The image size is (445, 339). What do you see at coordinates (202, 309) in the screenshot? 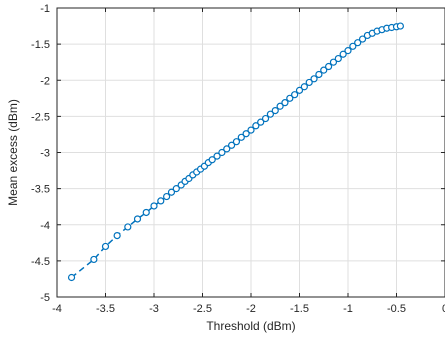
I see `x-tick-label: -2.5` at bounding box center [202, 309].